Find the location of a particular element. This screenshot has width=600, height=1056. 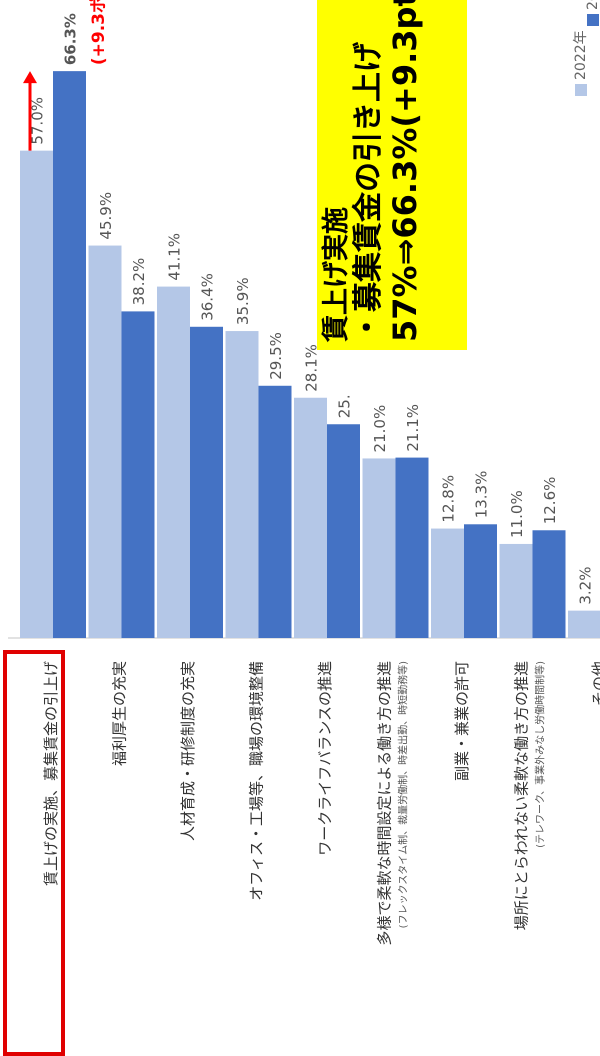

value-label-0-6: 12.8% is located at coordinates (449, 499).